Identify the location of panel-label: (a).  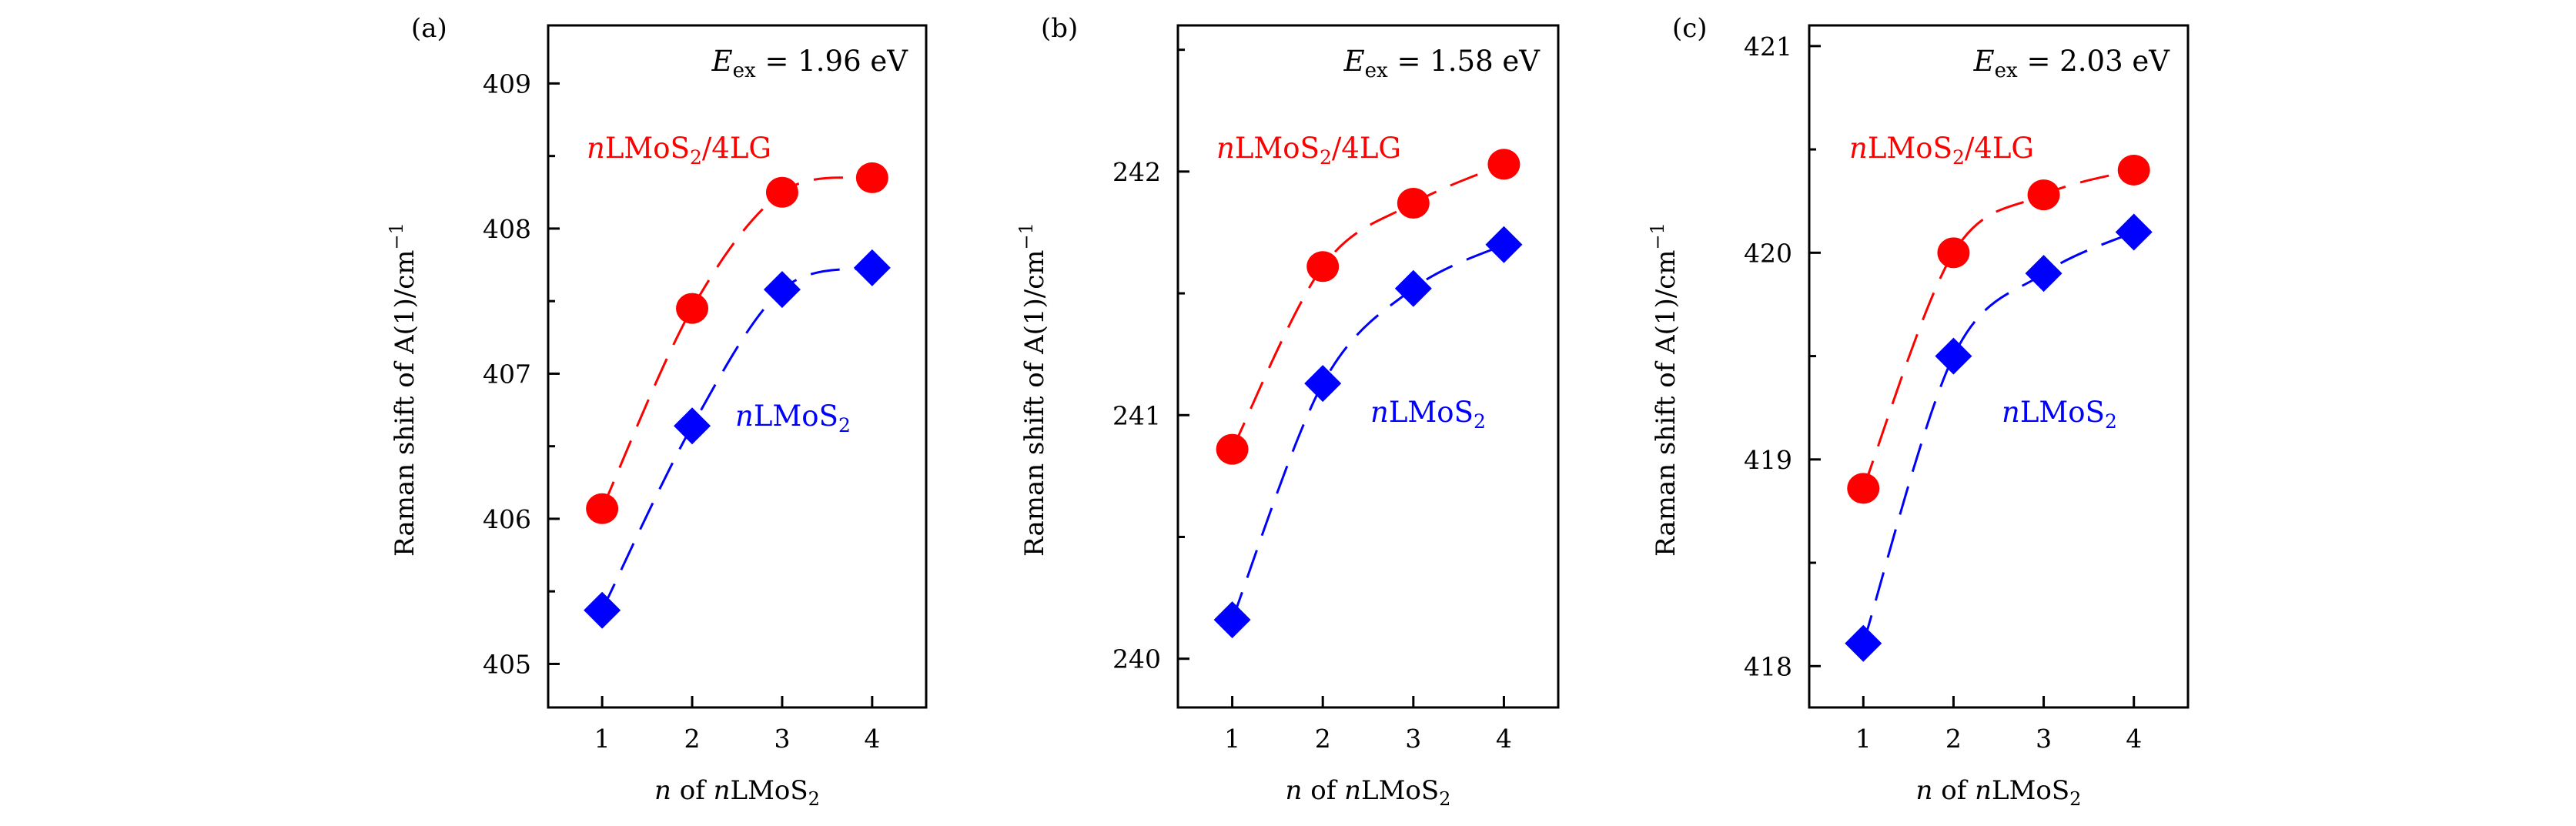
(429, 28).